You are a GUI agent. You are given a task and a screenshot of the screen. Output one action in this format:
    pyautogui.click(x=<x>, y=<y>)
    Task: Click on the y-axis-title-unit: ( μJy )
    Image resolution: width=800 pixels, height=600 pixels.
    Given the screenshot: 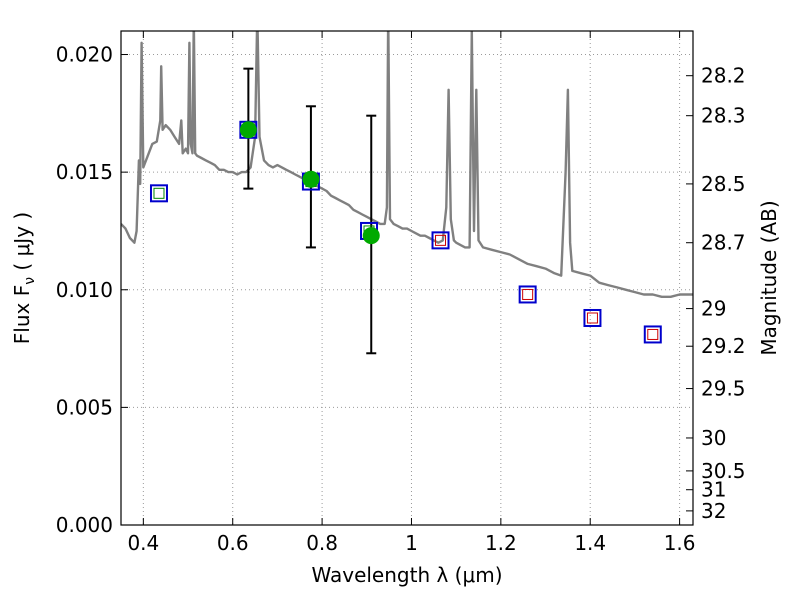 What is the action you would take?
    pyautogui.click(x=22, y=244)
    